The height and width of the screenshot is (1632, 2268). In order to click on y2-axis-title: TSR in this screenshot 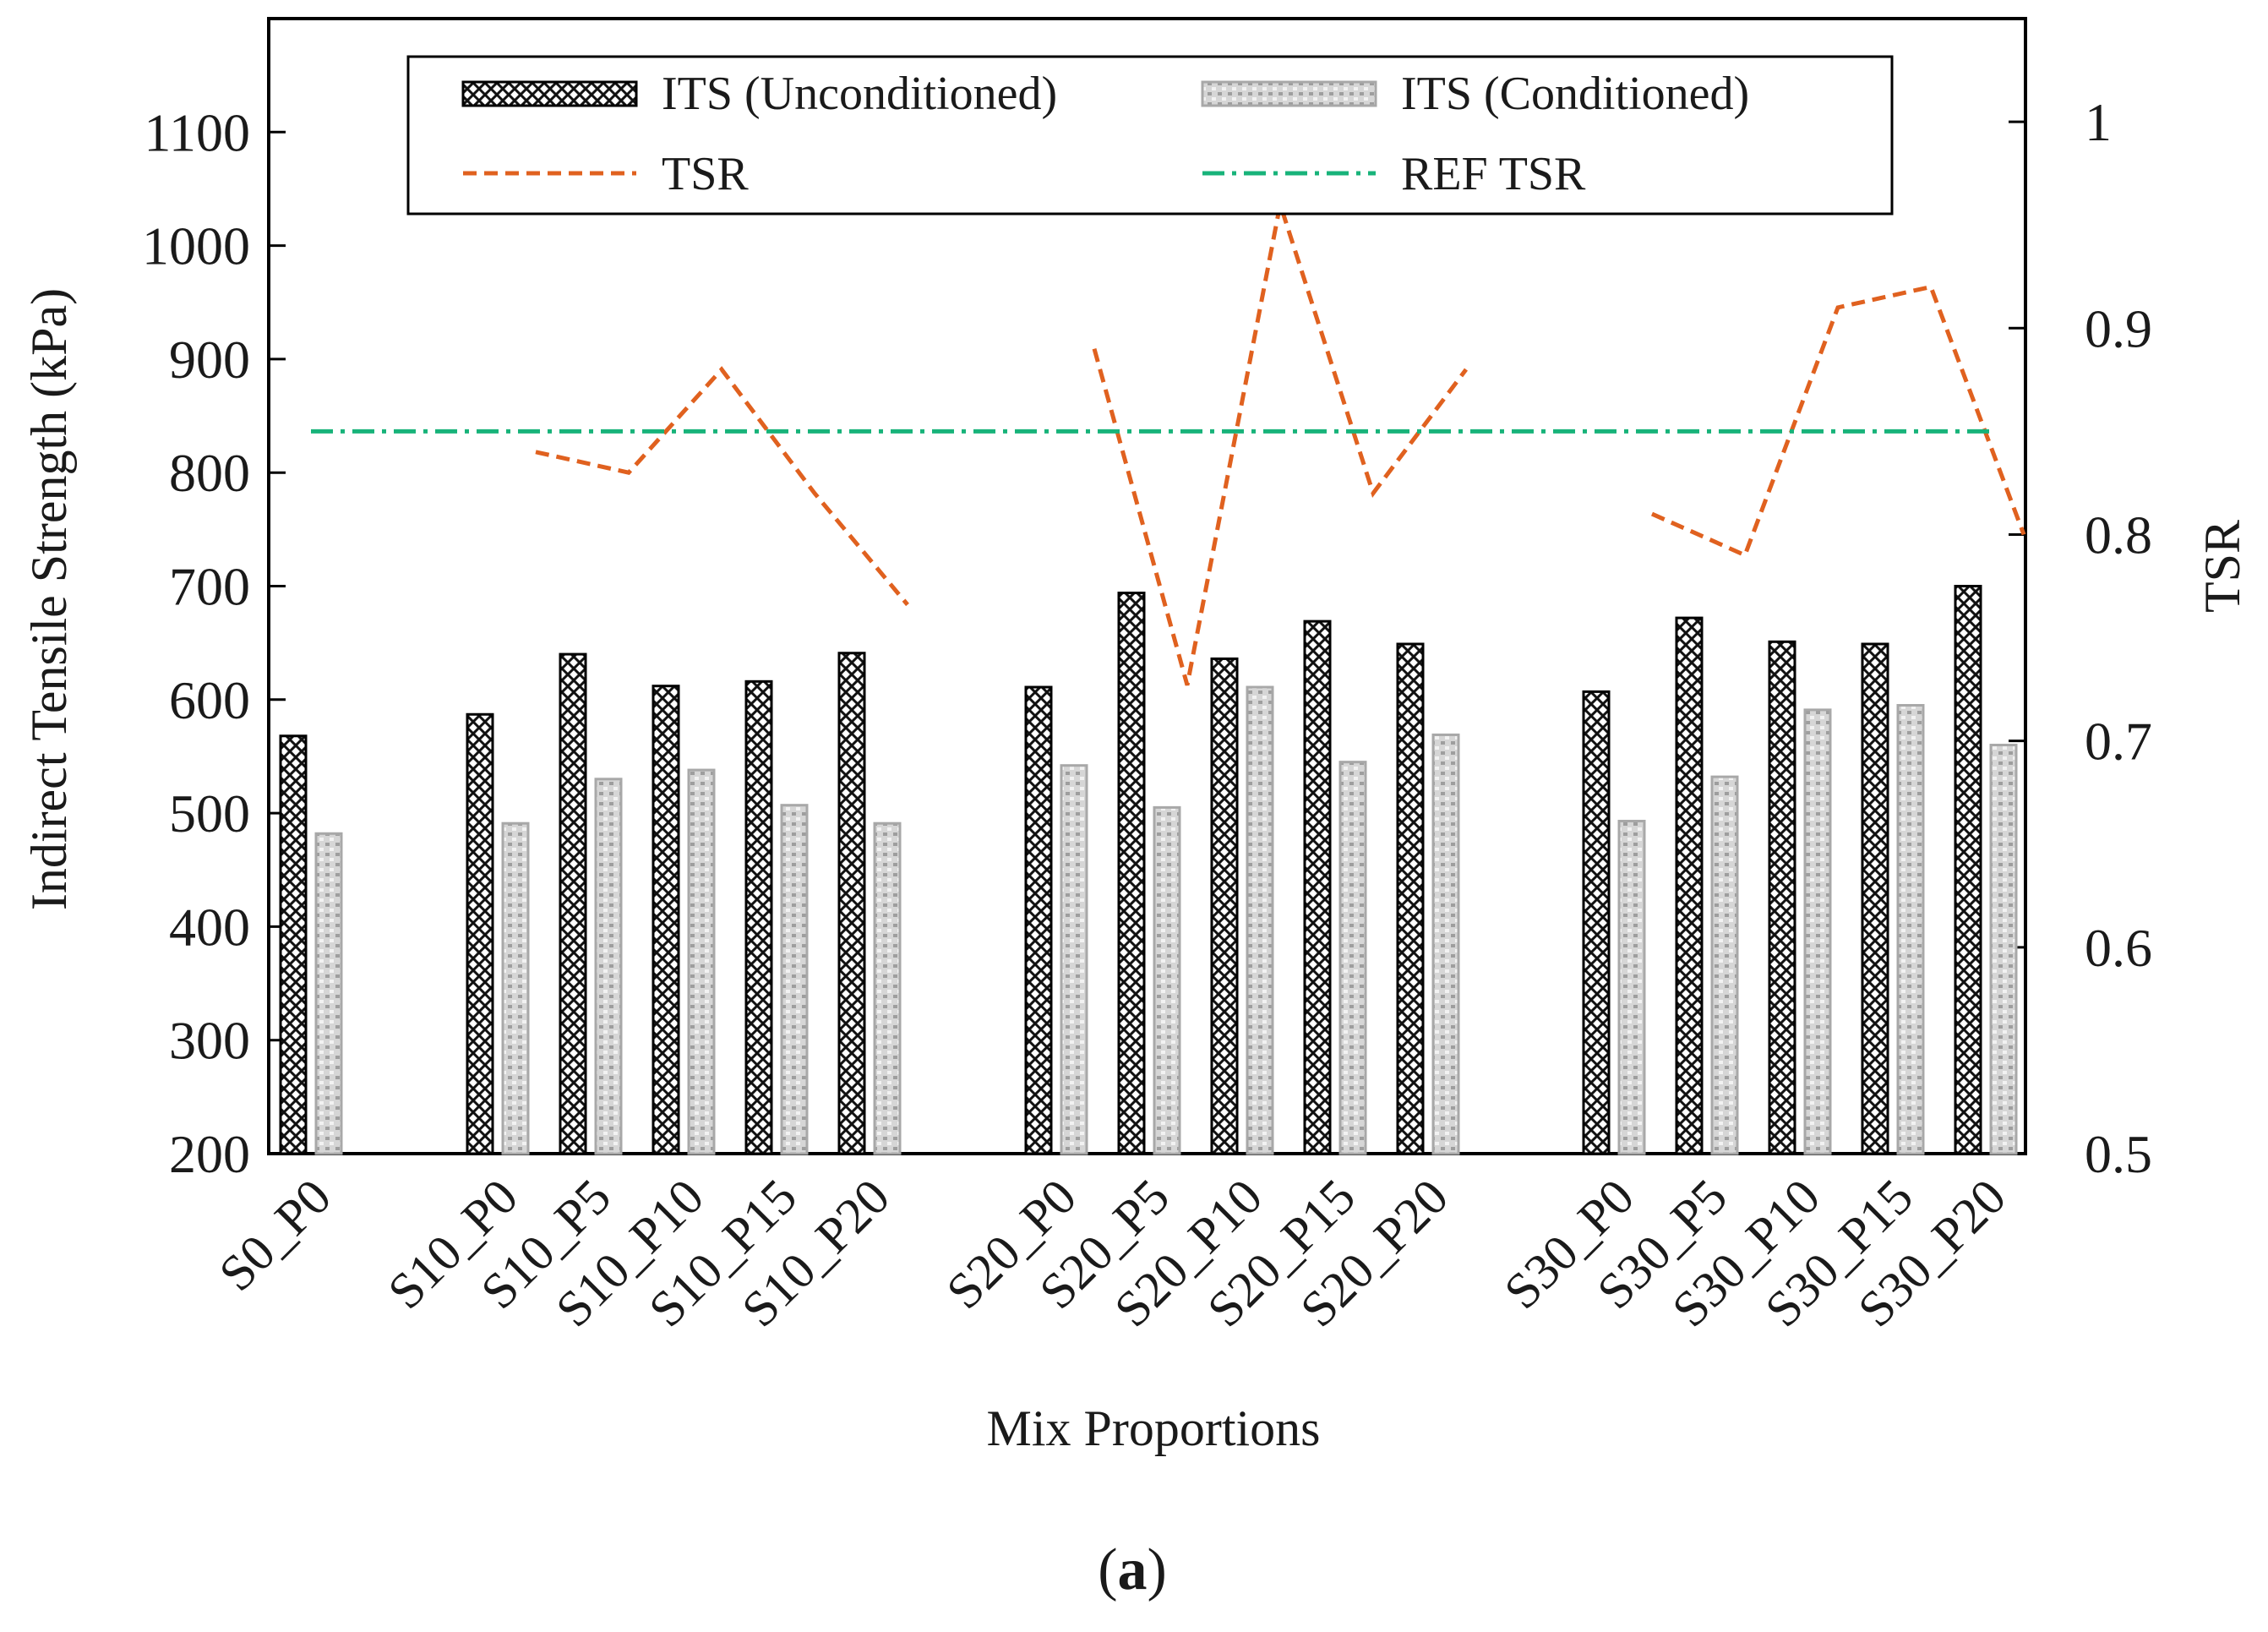, I will do `click(2222, 566)`.